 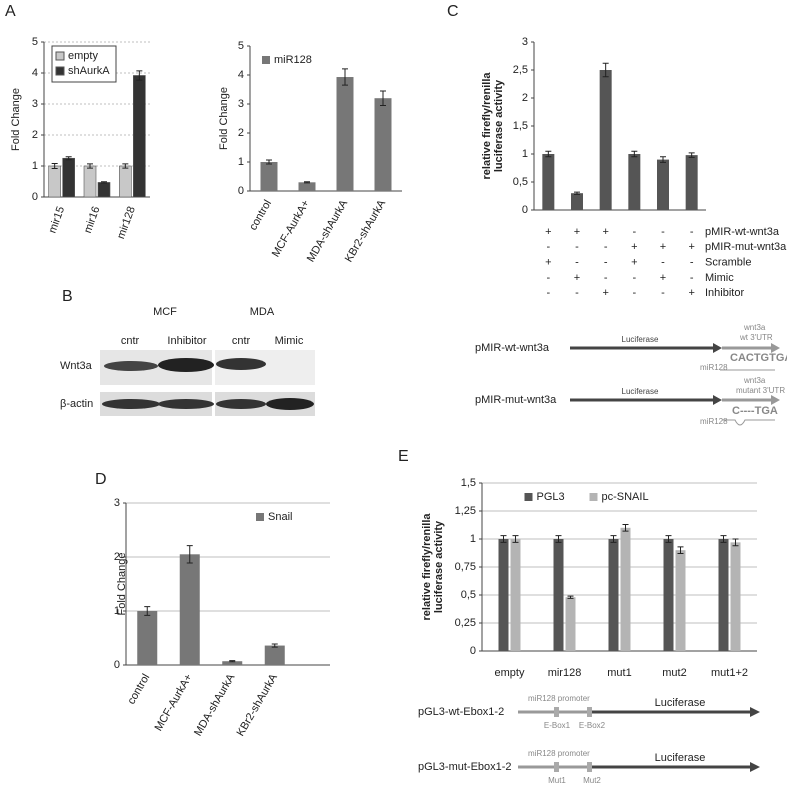 What do you see at coordinates (465, 767) in the screenshot?
I see `construct-name: pGL3-mut-Ebox1-2` at bounding box center [465, 767].